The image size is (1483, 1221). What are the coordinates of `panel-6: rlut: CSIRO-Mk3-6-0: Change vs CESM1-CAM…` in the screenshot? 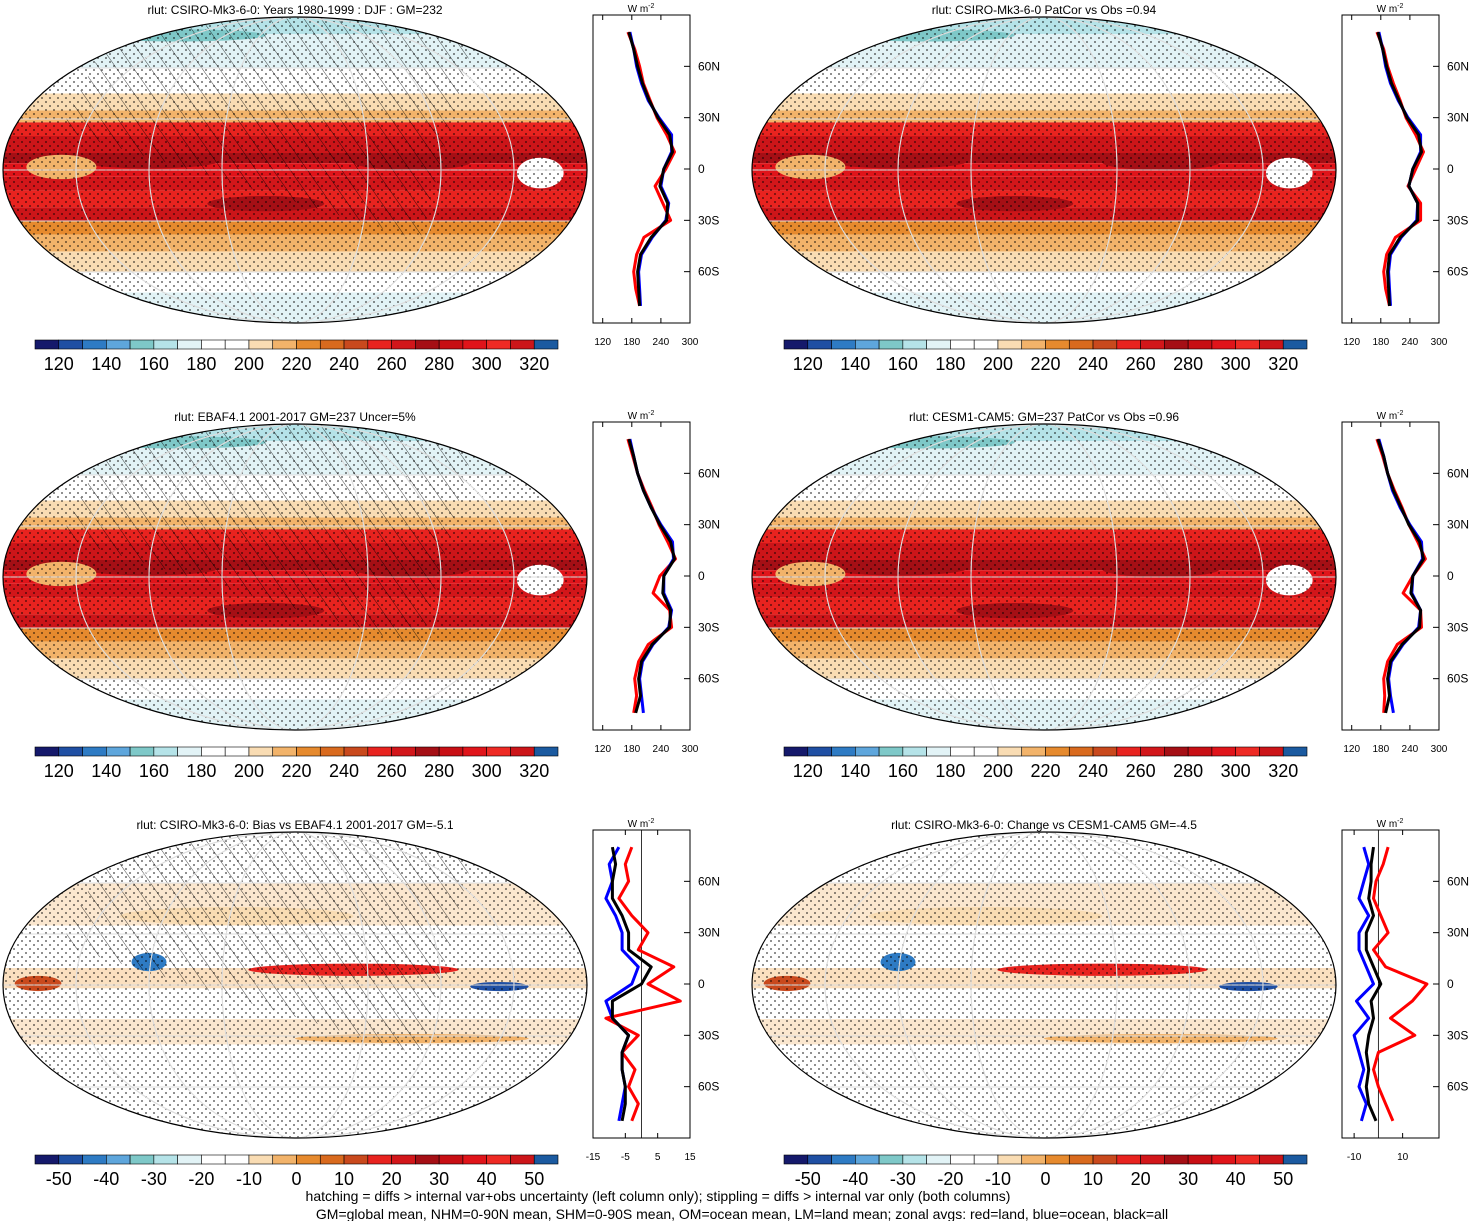 It's located at (1110, 1003).